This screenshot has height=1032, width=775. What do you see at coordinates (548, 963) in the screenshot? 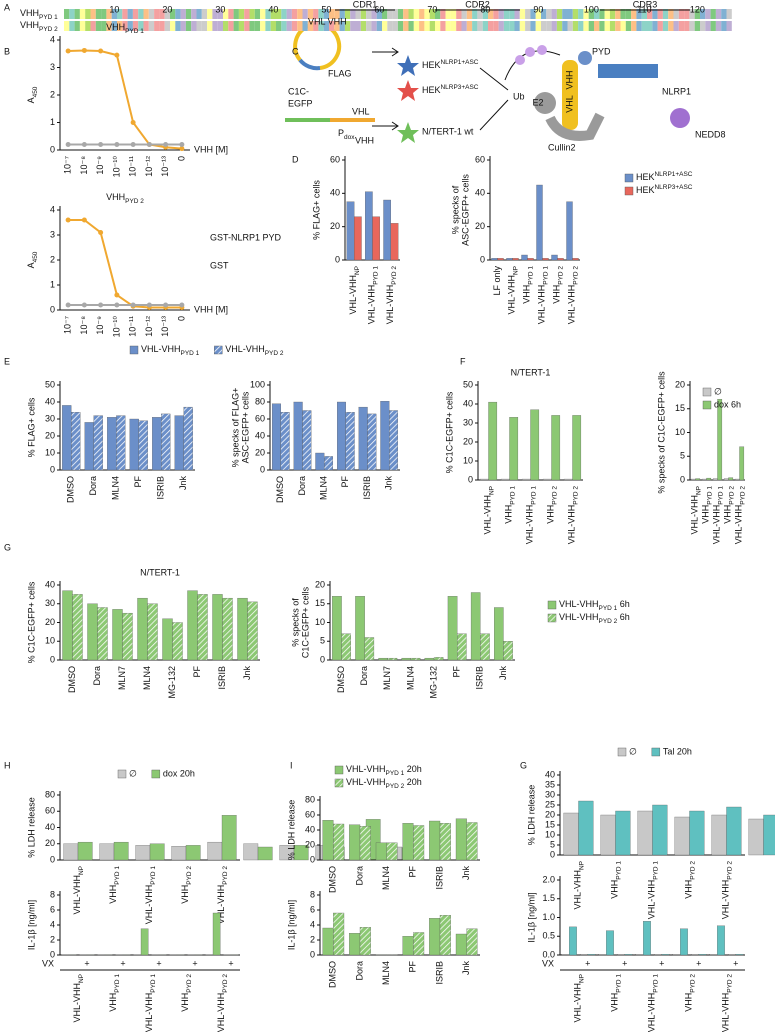
I see `subcategory-title: VX` at bounding box center [548, 963].